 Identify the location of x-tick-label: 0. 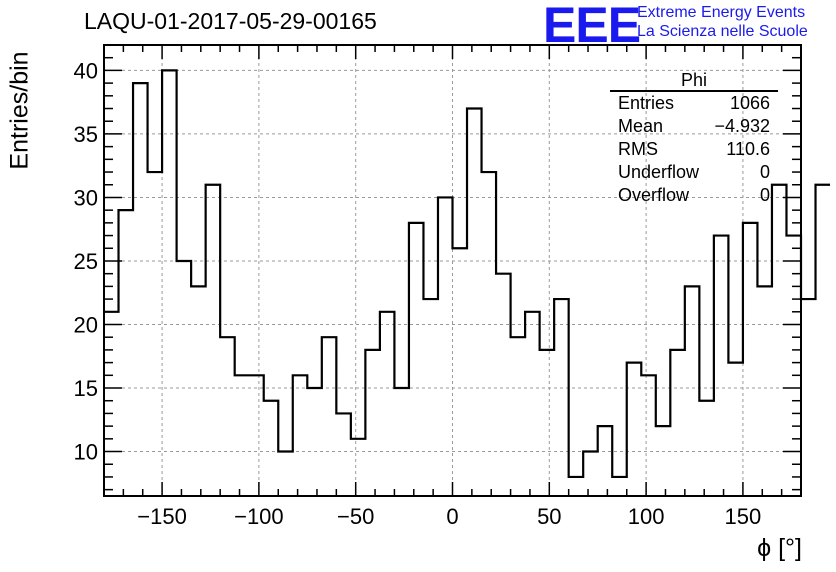
(452, 516).